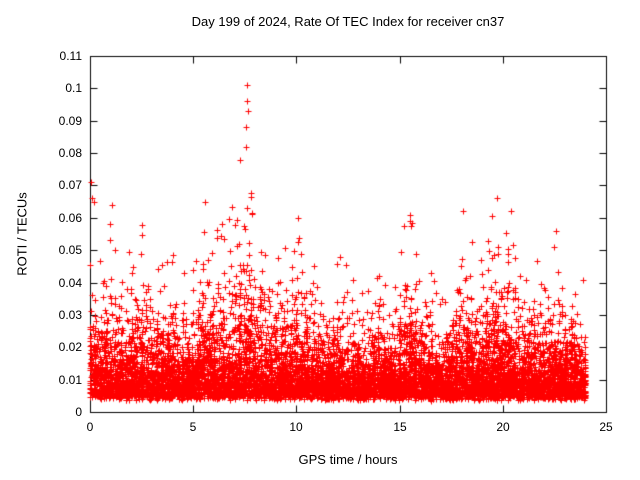 The image size is (640, 480). Describe the element at coordinates (70, 283) in the screenshot. I see `y-tick-label: 0.04` at that location.